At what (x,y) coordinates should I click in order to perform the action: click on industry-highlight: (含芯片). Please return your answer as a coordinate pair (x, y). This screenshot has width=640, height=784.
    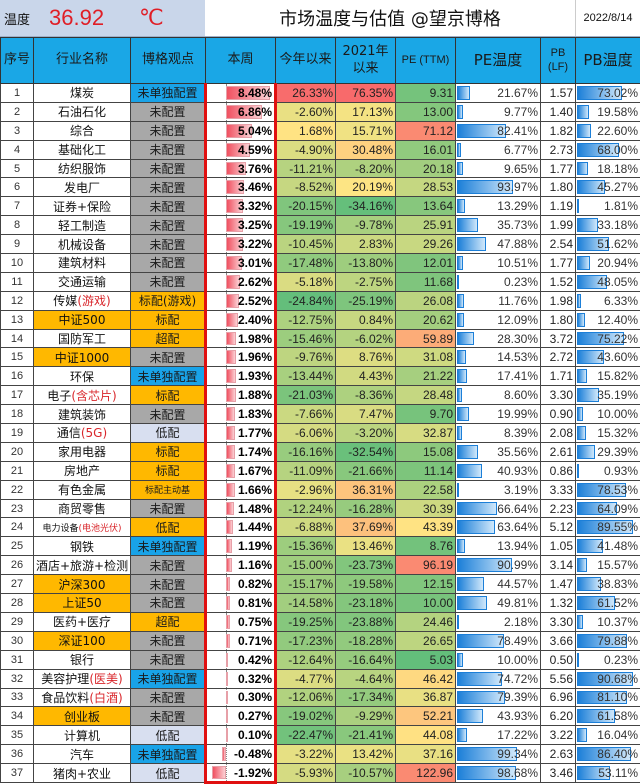
    Looking at the image, I should click on (93, 396).